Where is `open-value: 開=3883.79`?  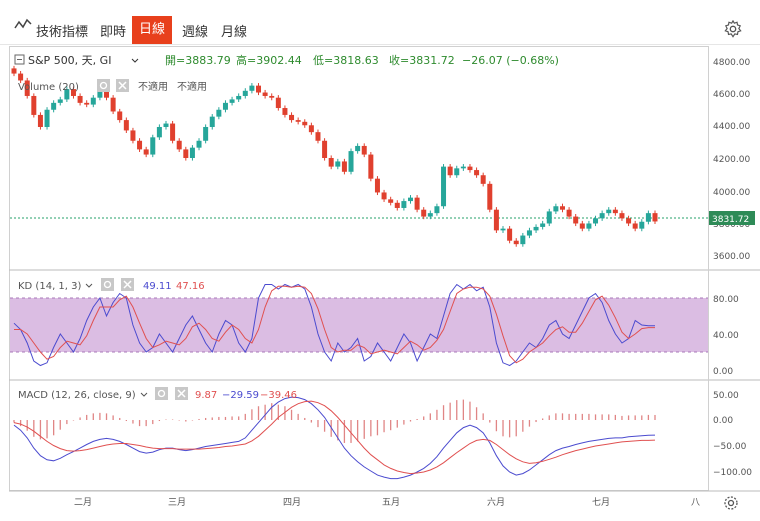
open-value: 開=3883.79 is located at coordinates (198, 60).